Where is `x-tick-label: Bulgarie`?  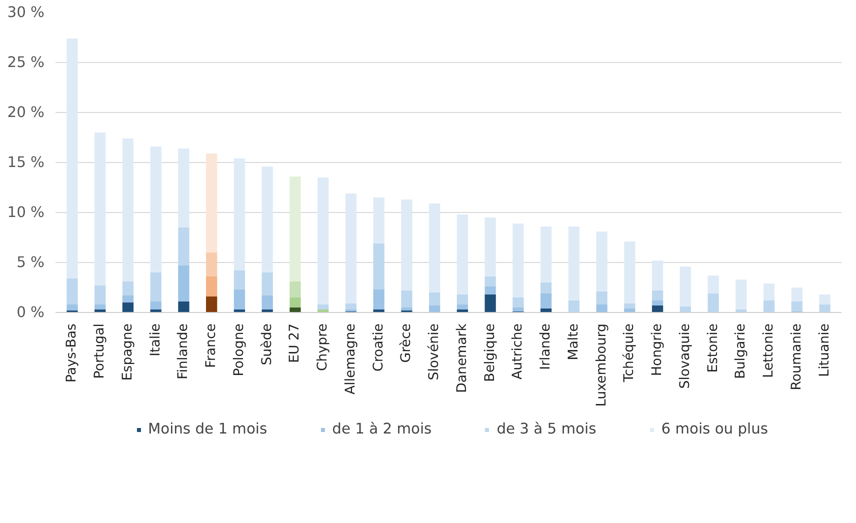 x-tick-label: Bulgarie is located at coordinates (741, 351).